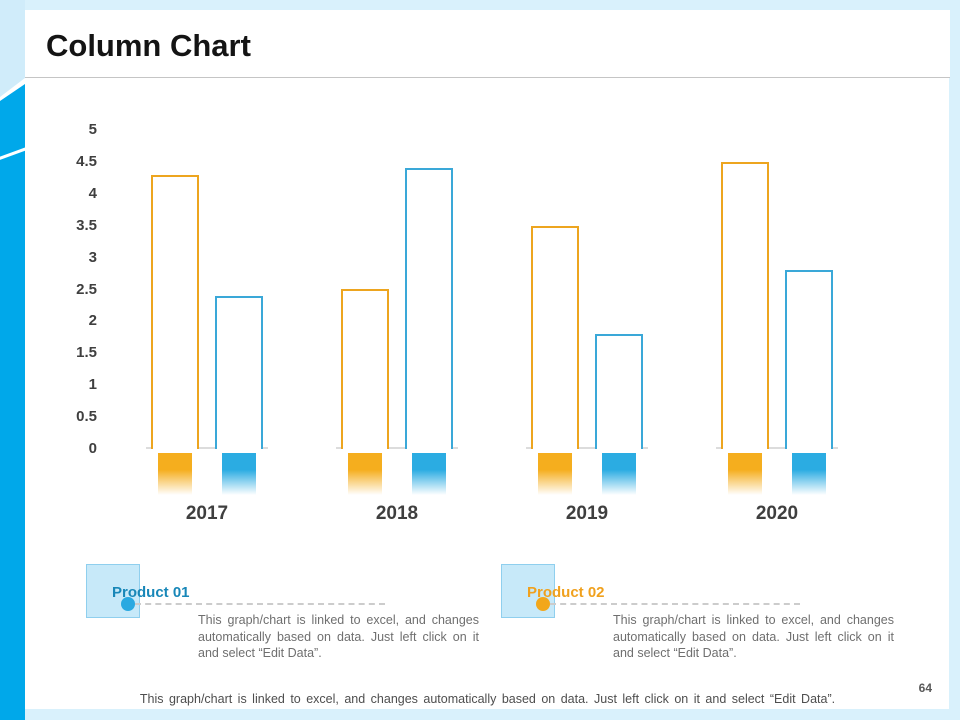  I want to click on bar-product-01-2017, so click(239, 372).